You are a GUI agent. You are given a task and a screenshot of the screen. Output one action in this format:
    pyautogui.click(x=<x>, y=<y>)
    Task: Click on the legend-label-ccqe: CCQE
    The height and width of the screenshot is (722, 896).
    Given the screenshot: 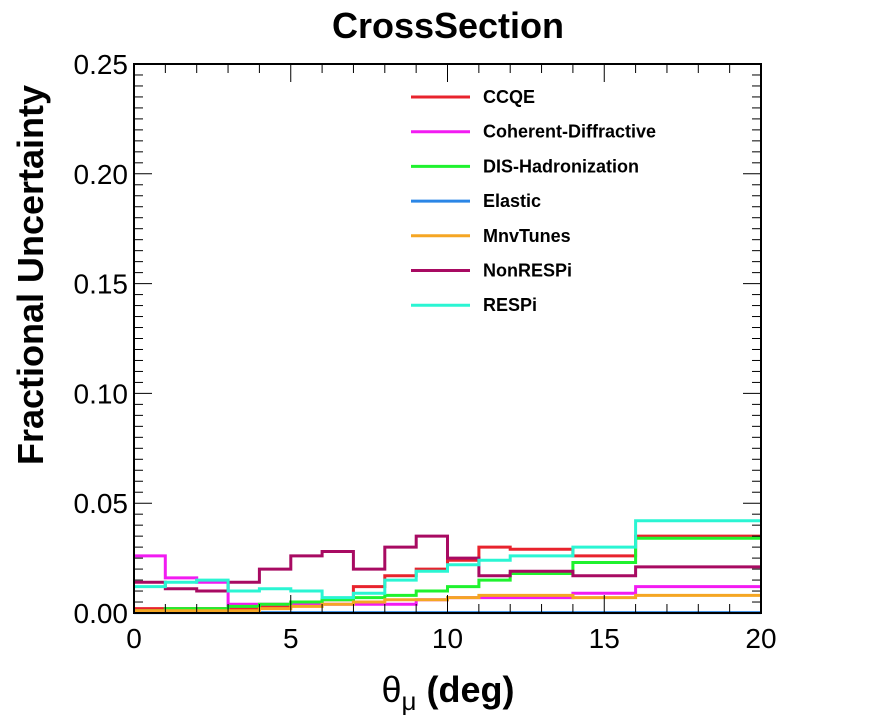 What is the action you would take?
    pyautogui.click(x=509, y=97)
    